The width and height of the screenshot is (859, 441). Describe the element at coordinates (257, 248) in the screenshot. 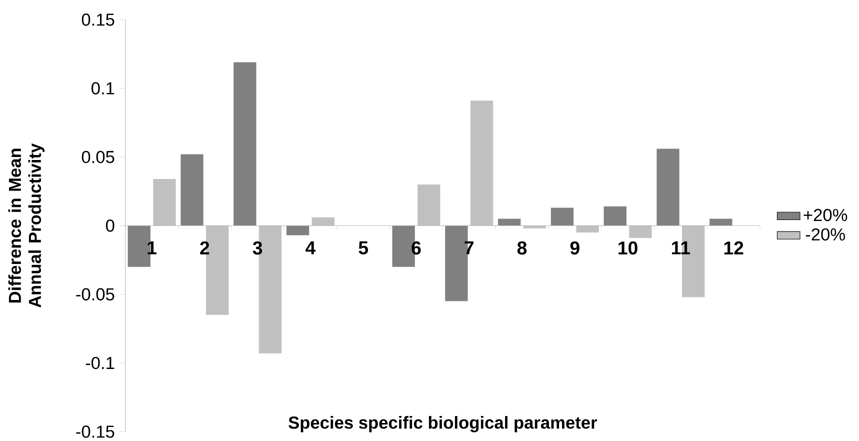

I see `x-tick-label: 3` at that location.